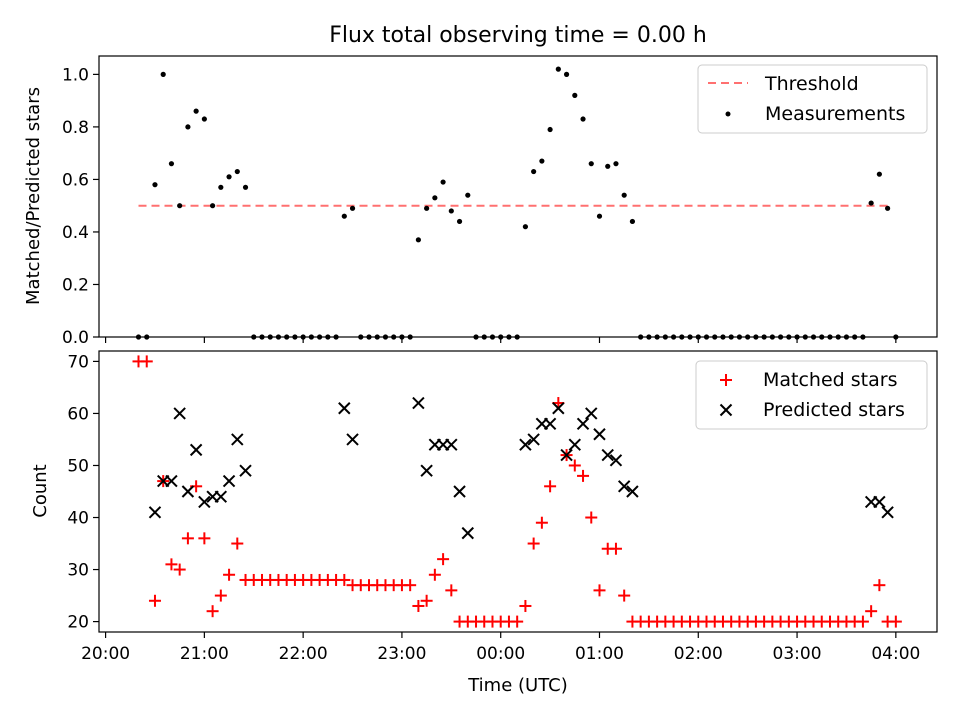 This screenshot has width=960, height=720. Describe the element at coordinates (75, 180) in the screenshot. I see `ratio-y-tick-label-3: 0.6` at that location.